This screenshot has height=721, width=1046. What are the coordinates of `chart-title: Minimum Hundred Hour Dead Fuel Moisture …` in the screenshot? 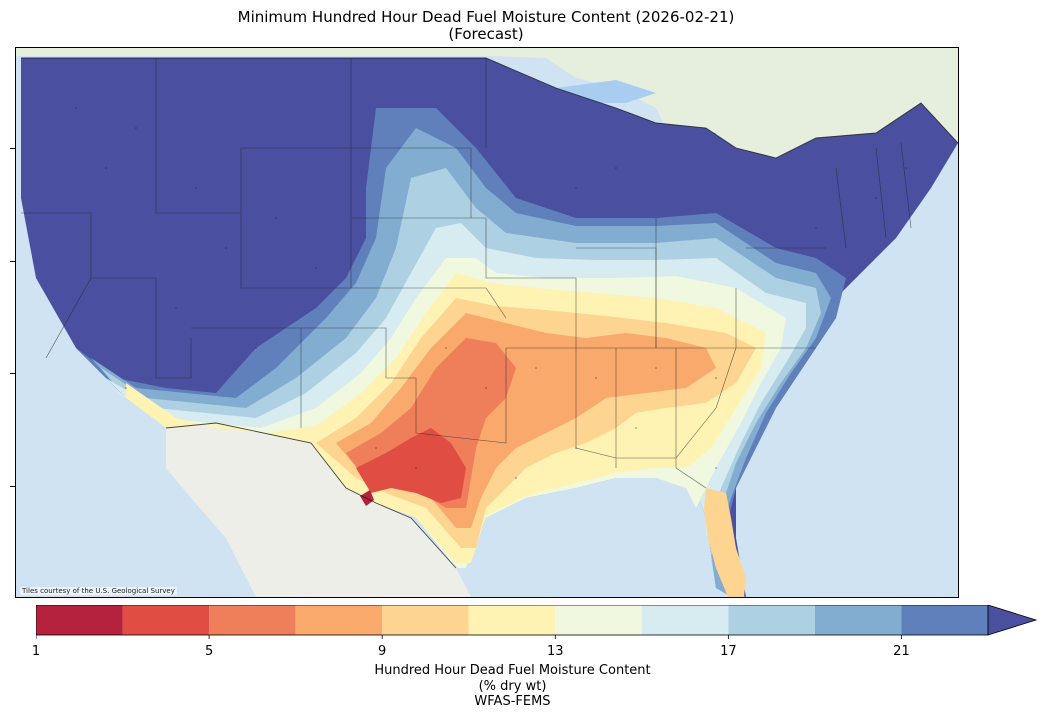 It's located at (486, 26).